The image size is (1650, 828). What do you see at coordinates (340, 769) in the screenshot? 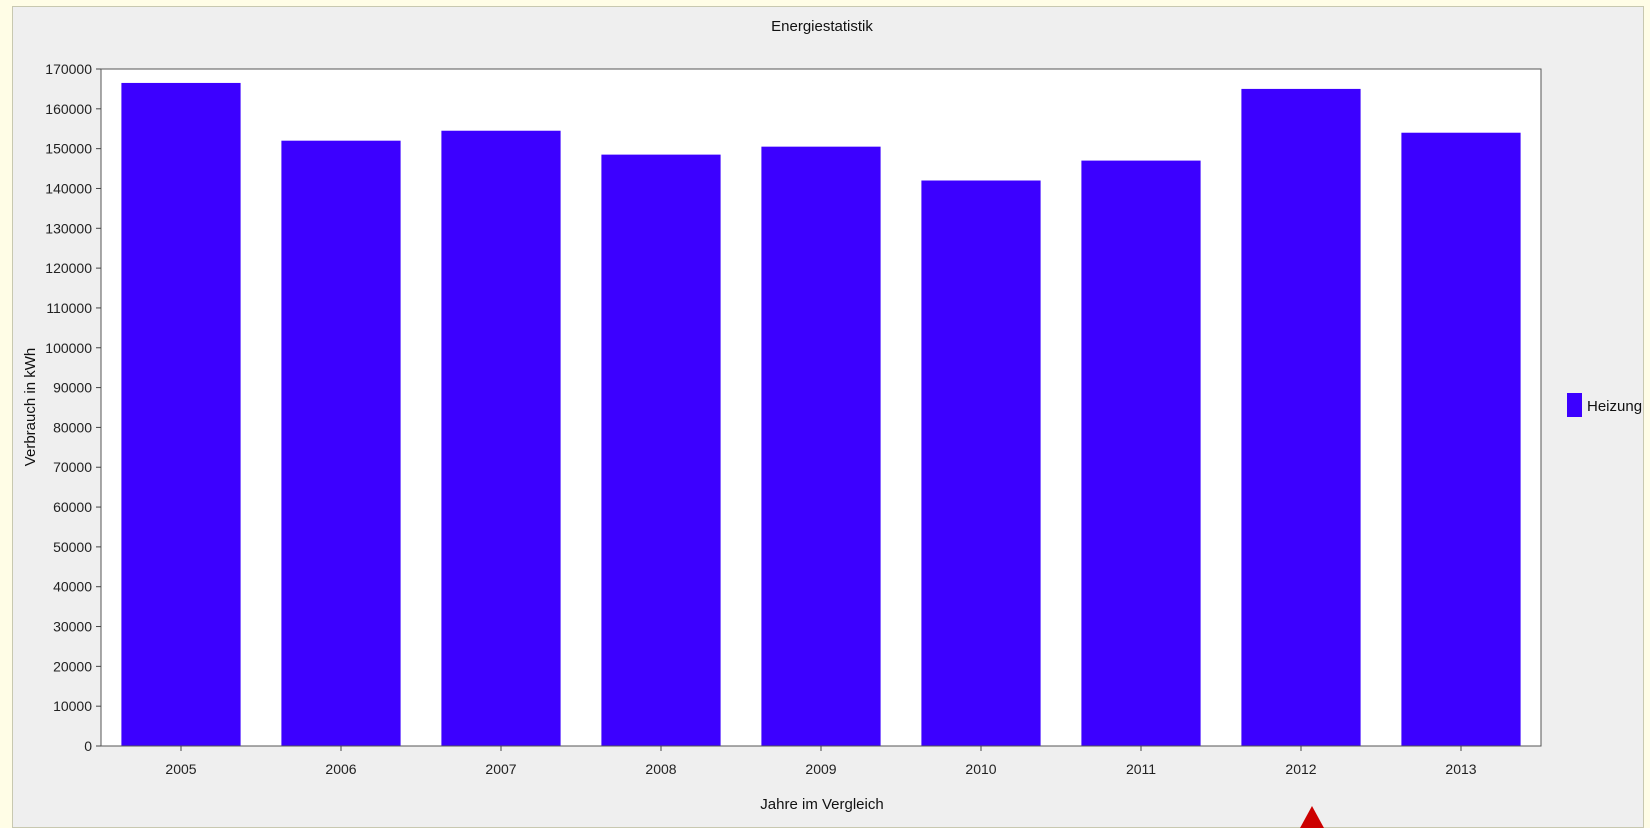
I see `x-tick-label: 2006` at bounding box center [340, 769].